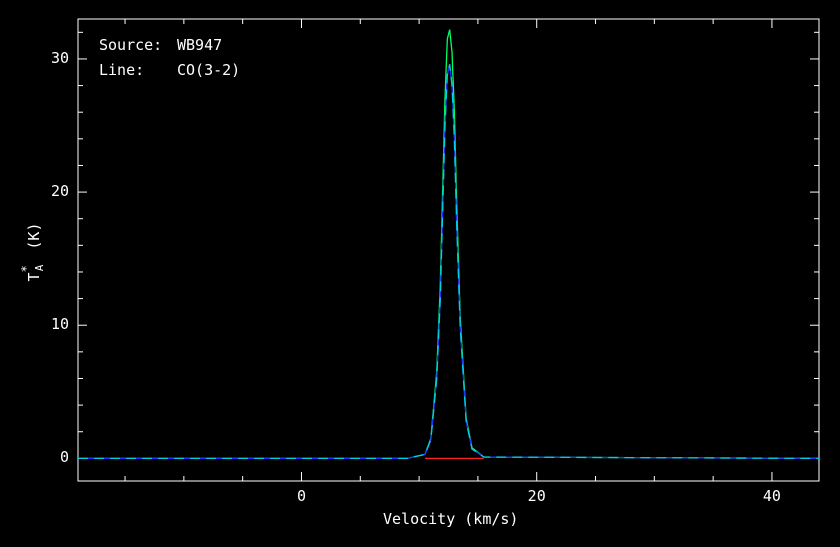 Image resolution: width=840 pixels, height=547 pixels. What do you see at coordinates (39, 268) in the screenshot?
I see `y-label-sub: A` at bounding box center [39, 268].